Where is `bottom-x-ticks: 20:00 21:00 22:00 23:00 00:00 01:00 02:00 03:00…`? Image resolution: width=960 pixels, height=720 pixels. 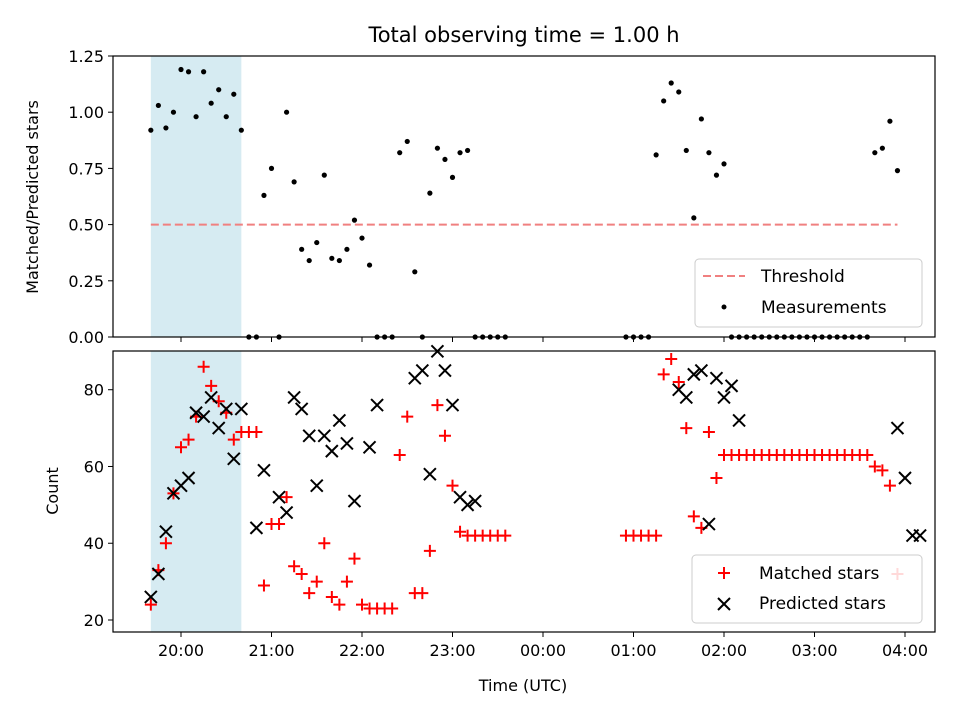
bottom-x-ticks: 20:00 21:00 22:00 23:00 00:00 01:00 02:00 03:00… is located at coordinates (543, 646).